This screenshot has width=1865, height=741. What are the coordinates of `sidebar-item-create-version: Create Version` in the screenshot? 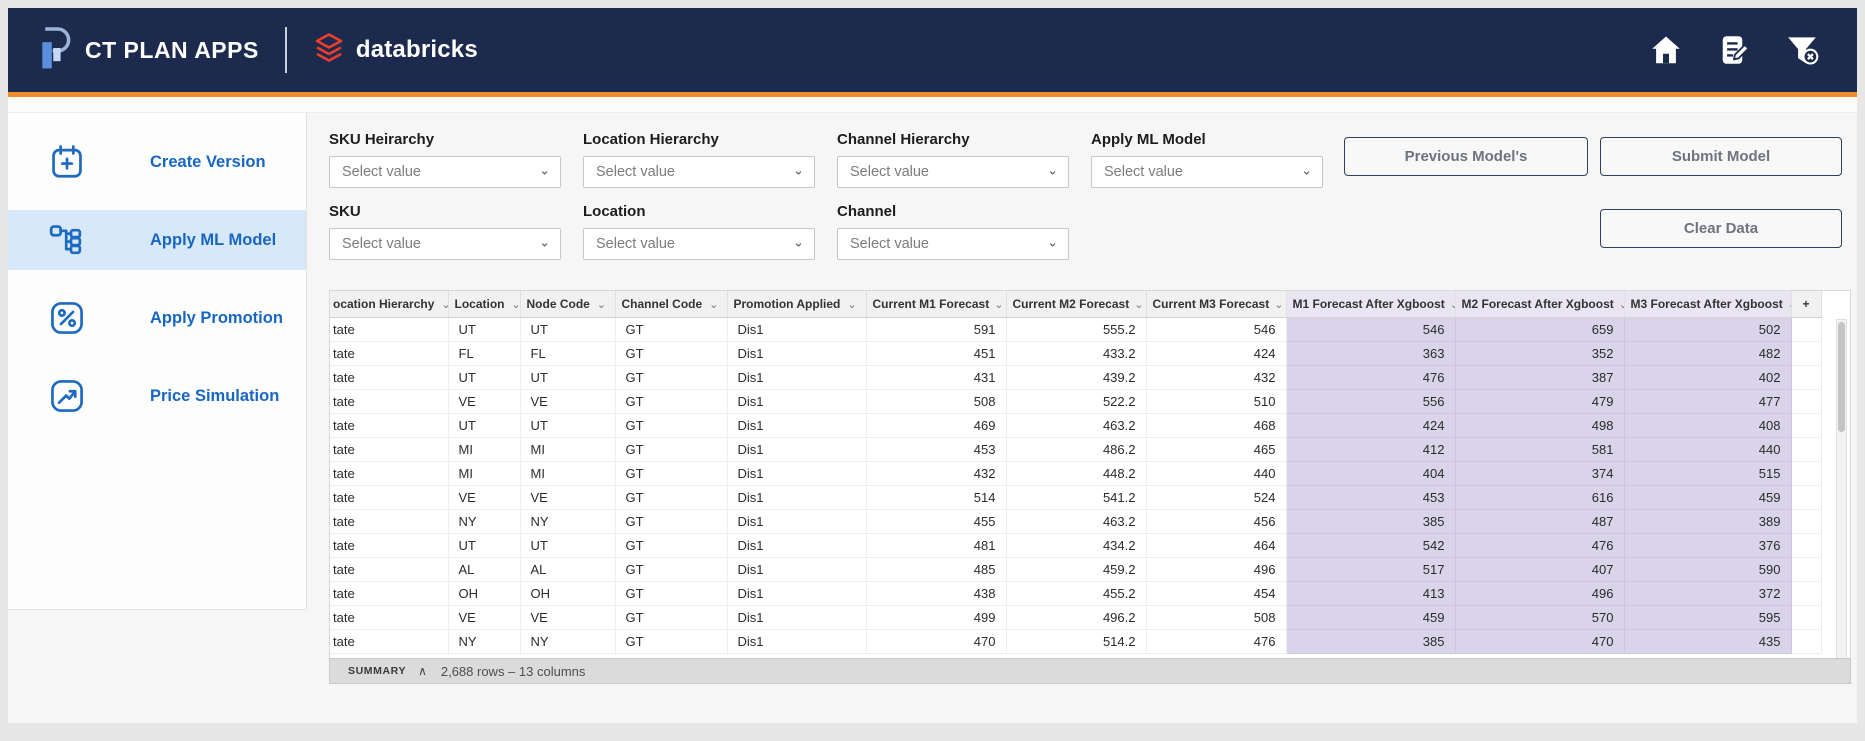 It's located at (157, 162).